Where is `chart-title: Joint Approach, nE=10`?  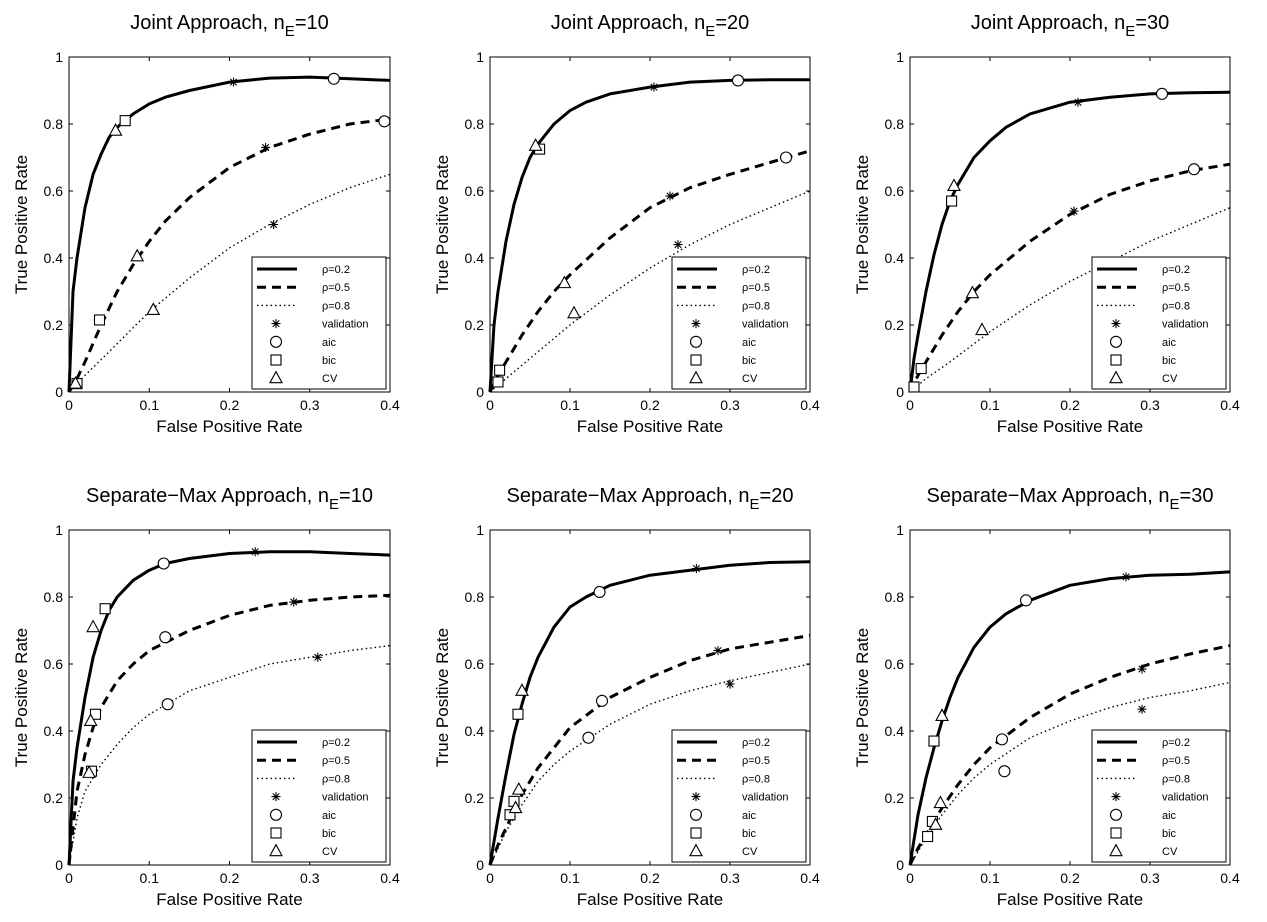
chart-title: Joint Approach, nE=10 is located at coordinates (229, 26).